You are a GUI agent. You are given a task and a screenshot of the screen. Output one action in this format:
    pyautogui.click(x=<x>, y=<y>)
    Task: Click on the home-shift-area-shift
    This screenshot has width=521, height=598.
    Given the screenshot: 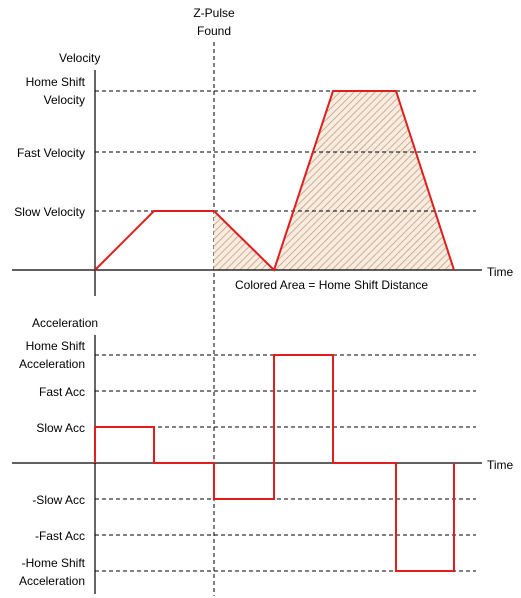 What is the action you would take?
    pyautogui.click(x=364, y=180)
    